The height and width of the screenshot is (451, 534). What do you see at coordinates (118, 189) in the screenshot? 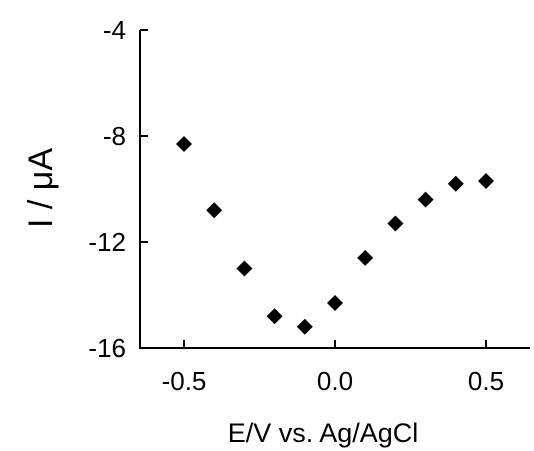
I see `y-ticks: -4 -8 -12 -16` at bounding box center [118, 189].